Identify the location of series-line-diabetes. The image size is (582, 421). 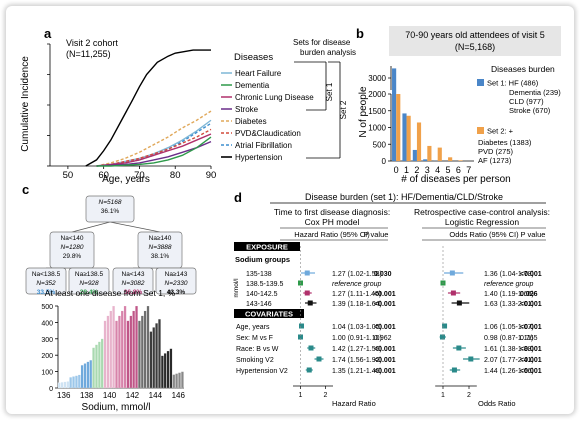
(154, 138).